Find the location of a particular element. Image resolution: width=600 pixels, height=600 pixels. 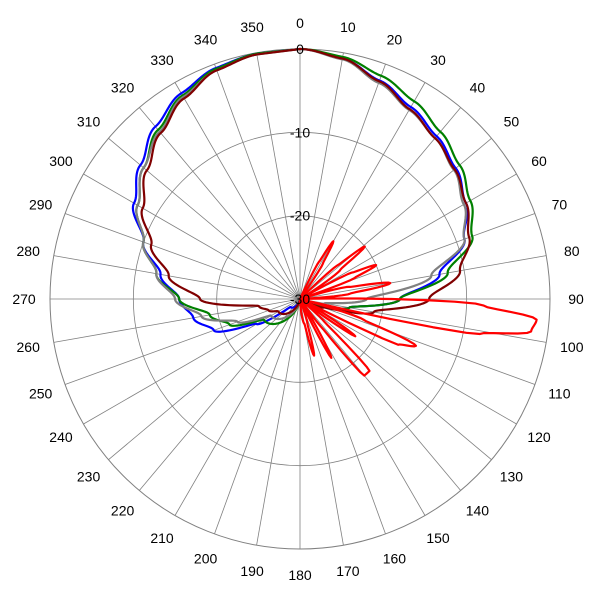

radial-tick-label: -30 is located at coordinates (300, 299).